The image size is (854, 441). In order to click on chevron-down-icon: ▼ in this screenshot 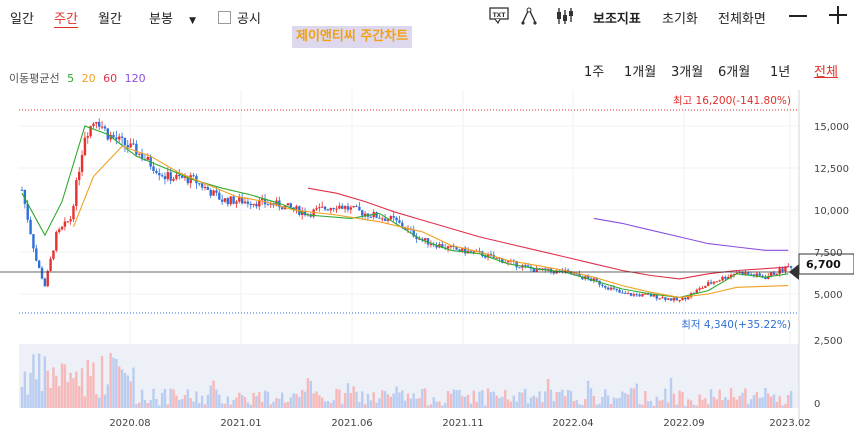, I will do `click(192, 21)`.